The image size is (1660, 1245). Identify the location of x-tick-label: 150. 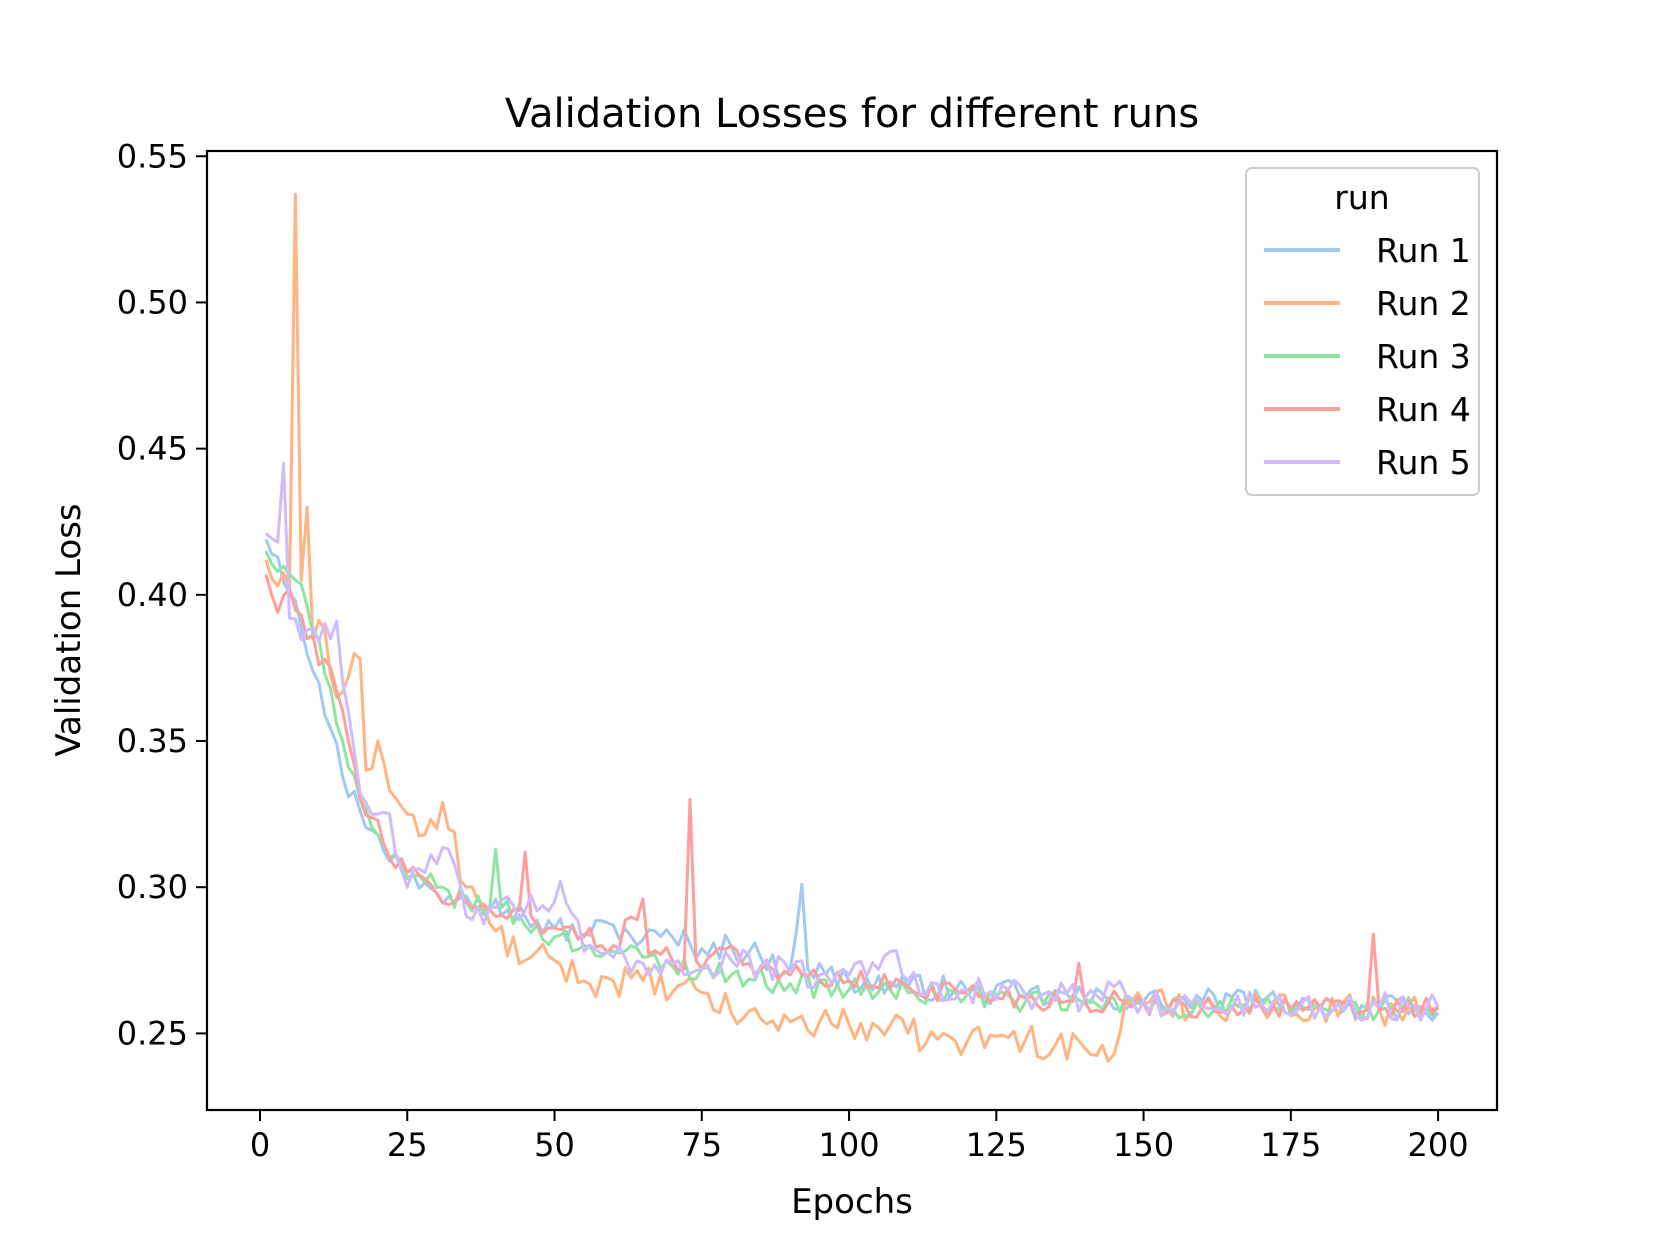
(1143, 1145).